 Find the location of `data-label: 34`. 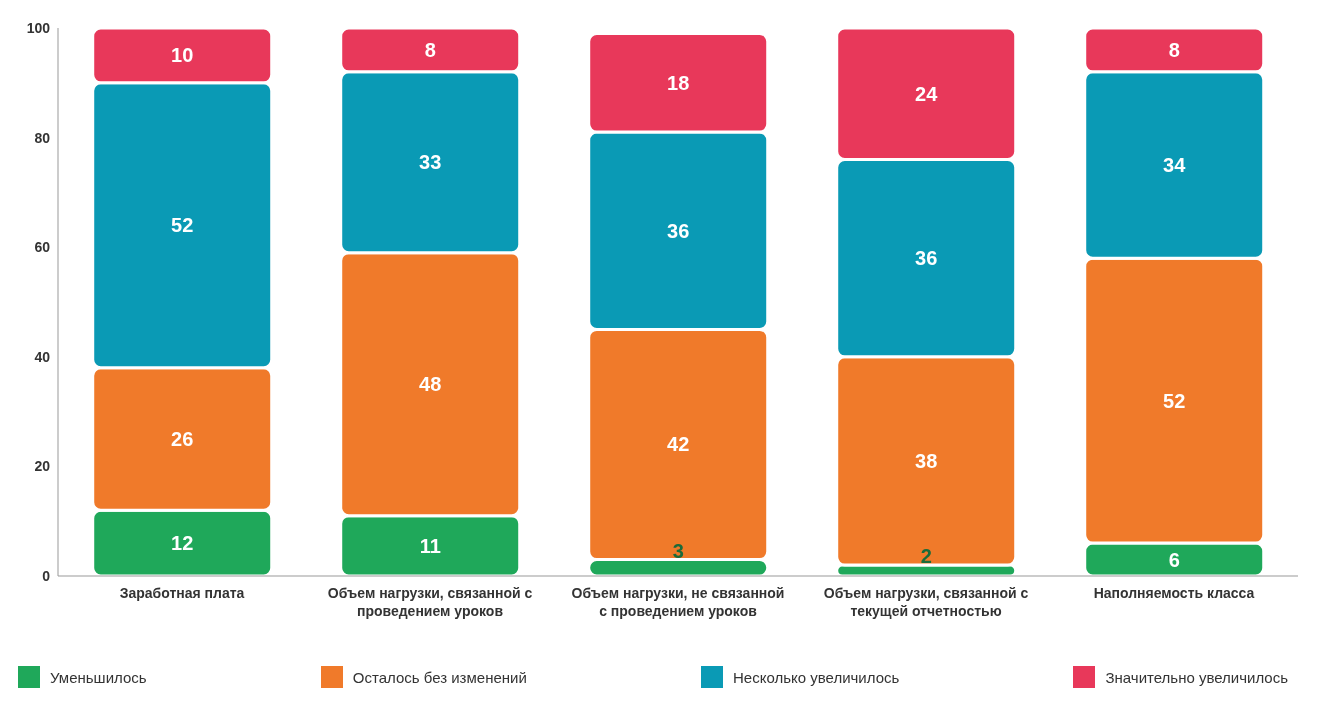

data-label: 34 is located at coordinates (1175, 165).